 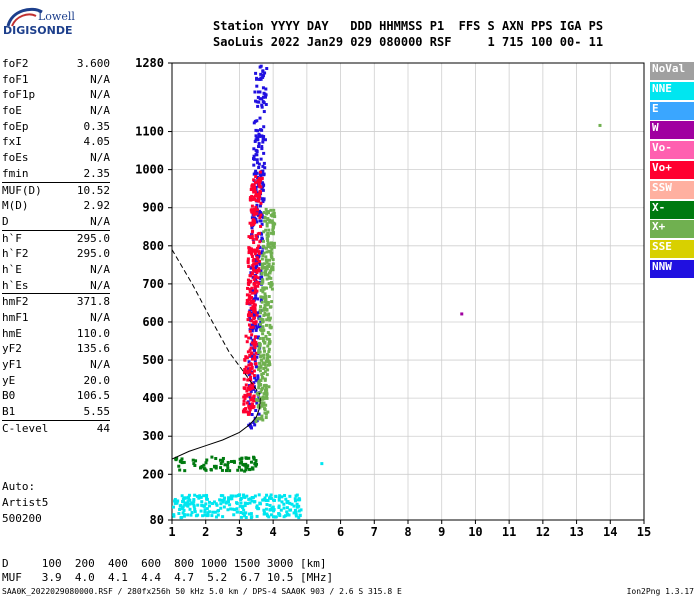 I want to click on electron-density-profile, so click(x=216, y=429).